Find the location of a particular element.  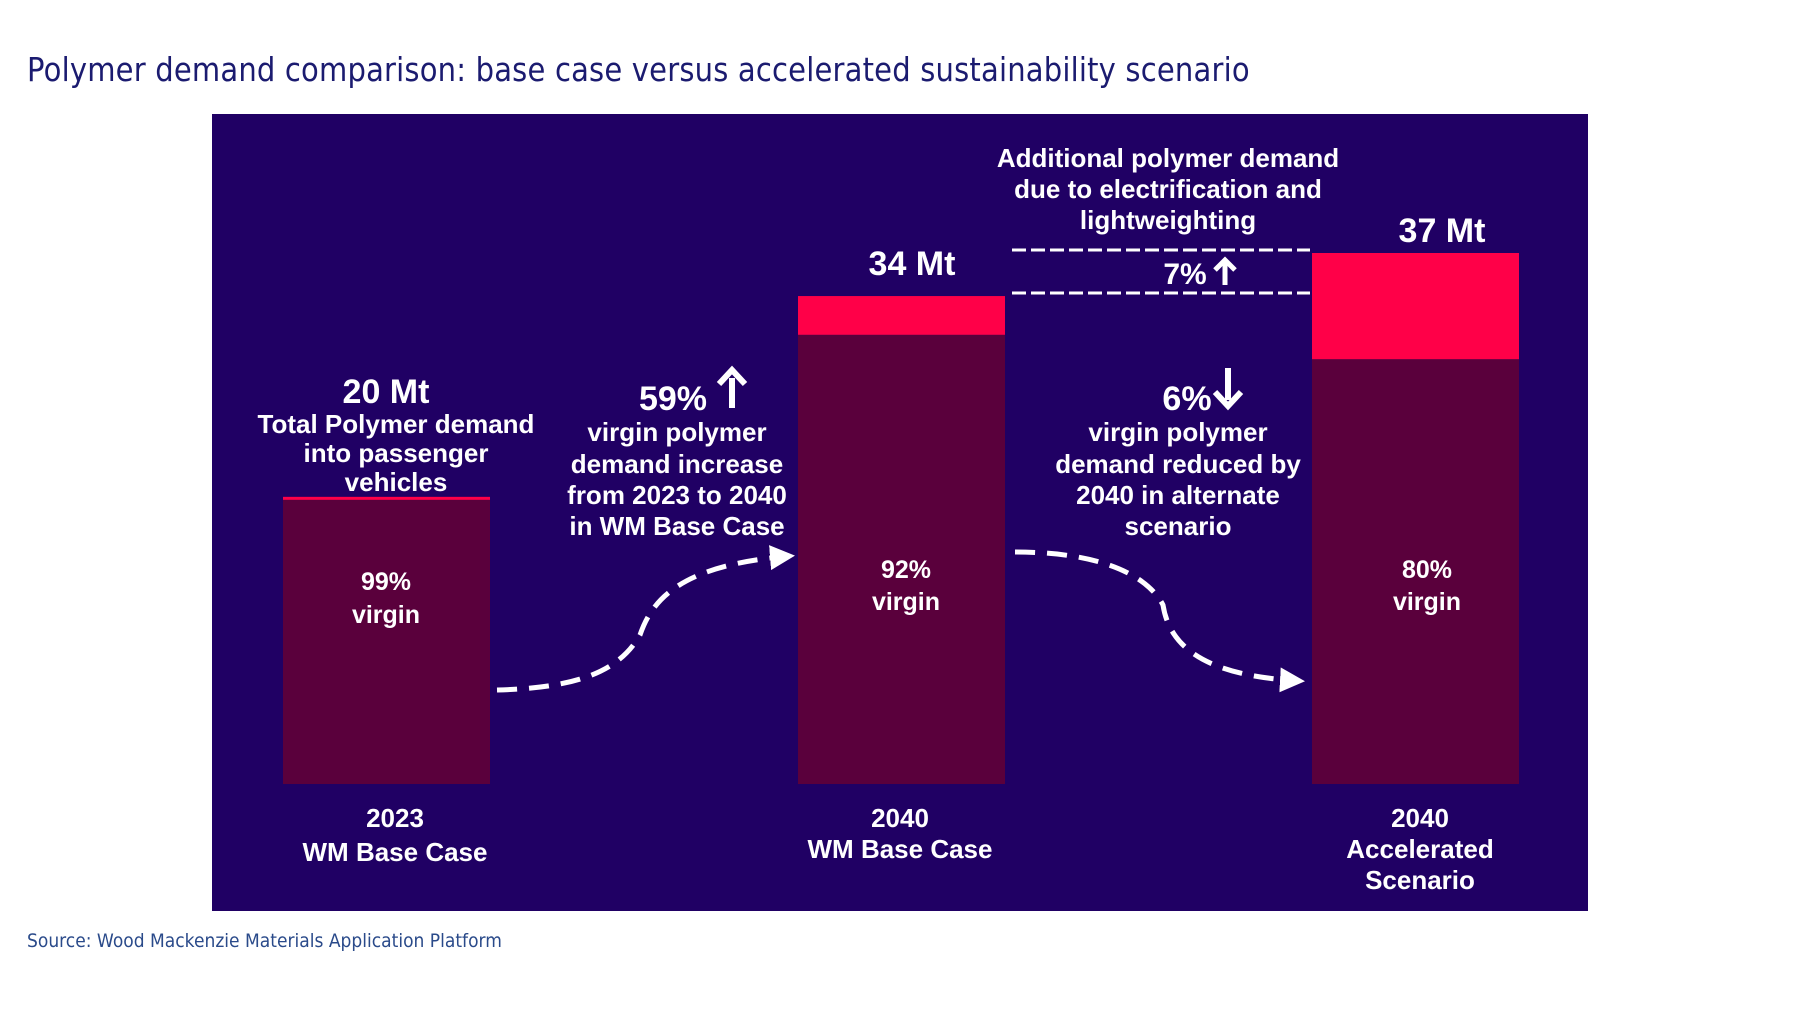

category-label-bar3-line2: Accelerated is located at coordinates (1419, 849).